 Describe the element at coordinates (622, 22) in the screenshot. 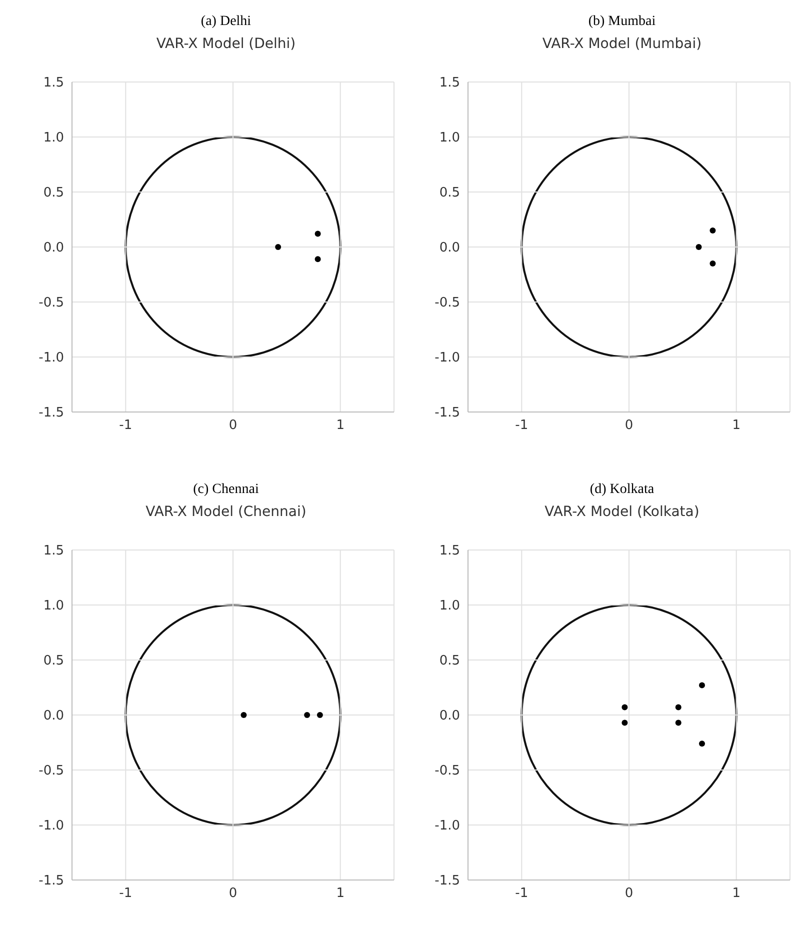

I see `chart-title: (b) Mumbai` at that location.